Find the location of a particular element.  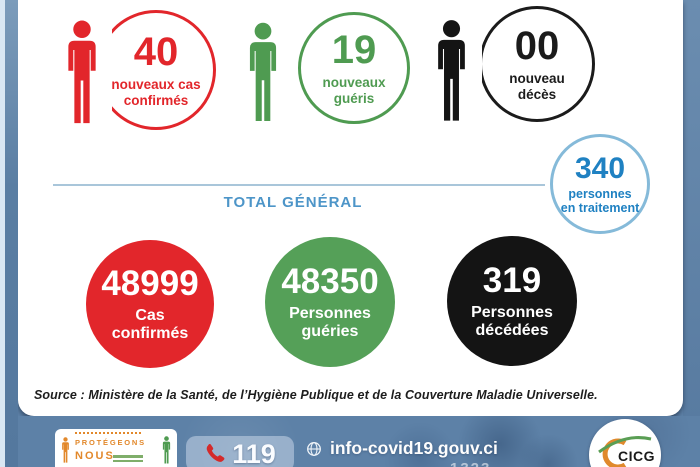

new-deaths-label-line1: nouveau is located at coordinates (537, 79).